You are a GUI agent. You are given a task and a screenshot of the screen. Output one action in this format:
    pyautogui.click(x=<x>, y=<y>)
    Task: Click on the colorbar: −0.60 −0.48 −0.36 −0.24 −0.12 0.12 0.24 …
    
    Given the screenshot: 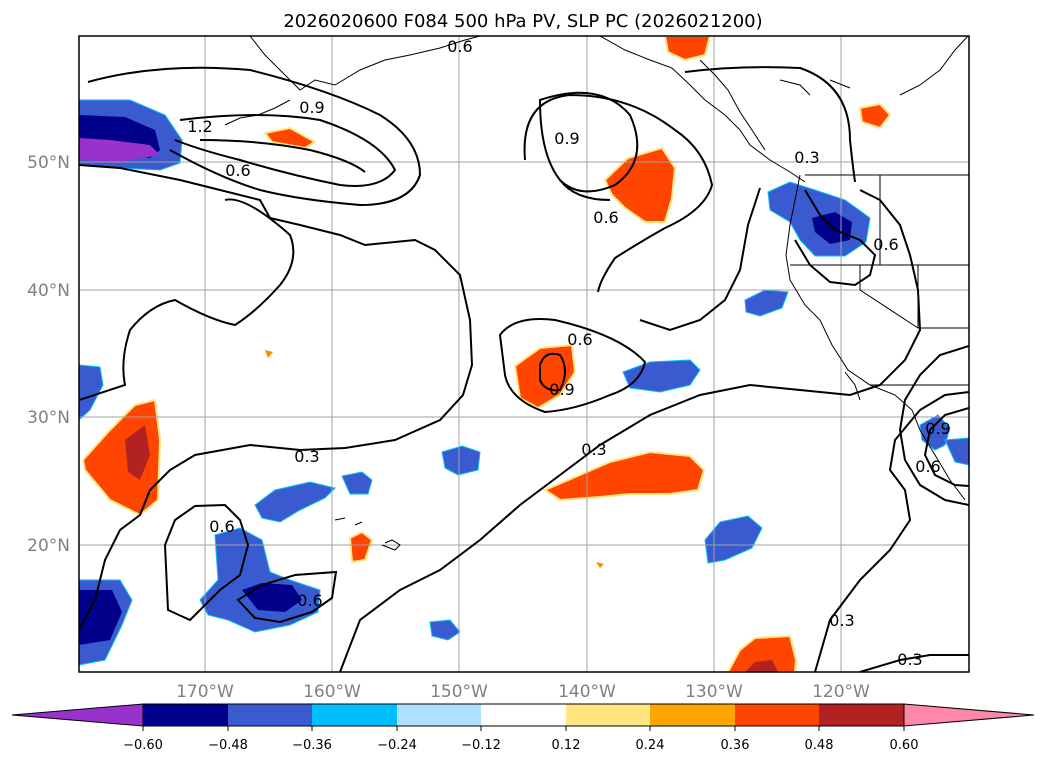 What is the action you would take?
    pyautogui.click(x=523, y=728)
    